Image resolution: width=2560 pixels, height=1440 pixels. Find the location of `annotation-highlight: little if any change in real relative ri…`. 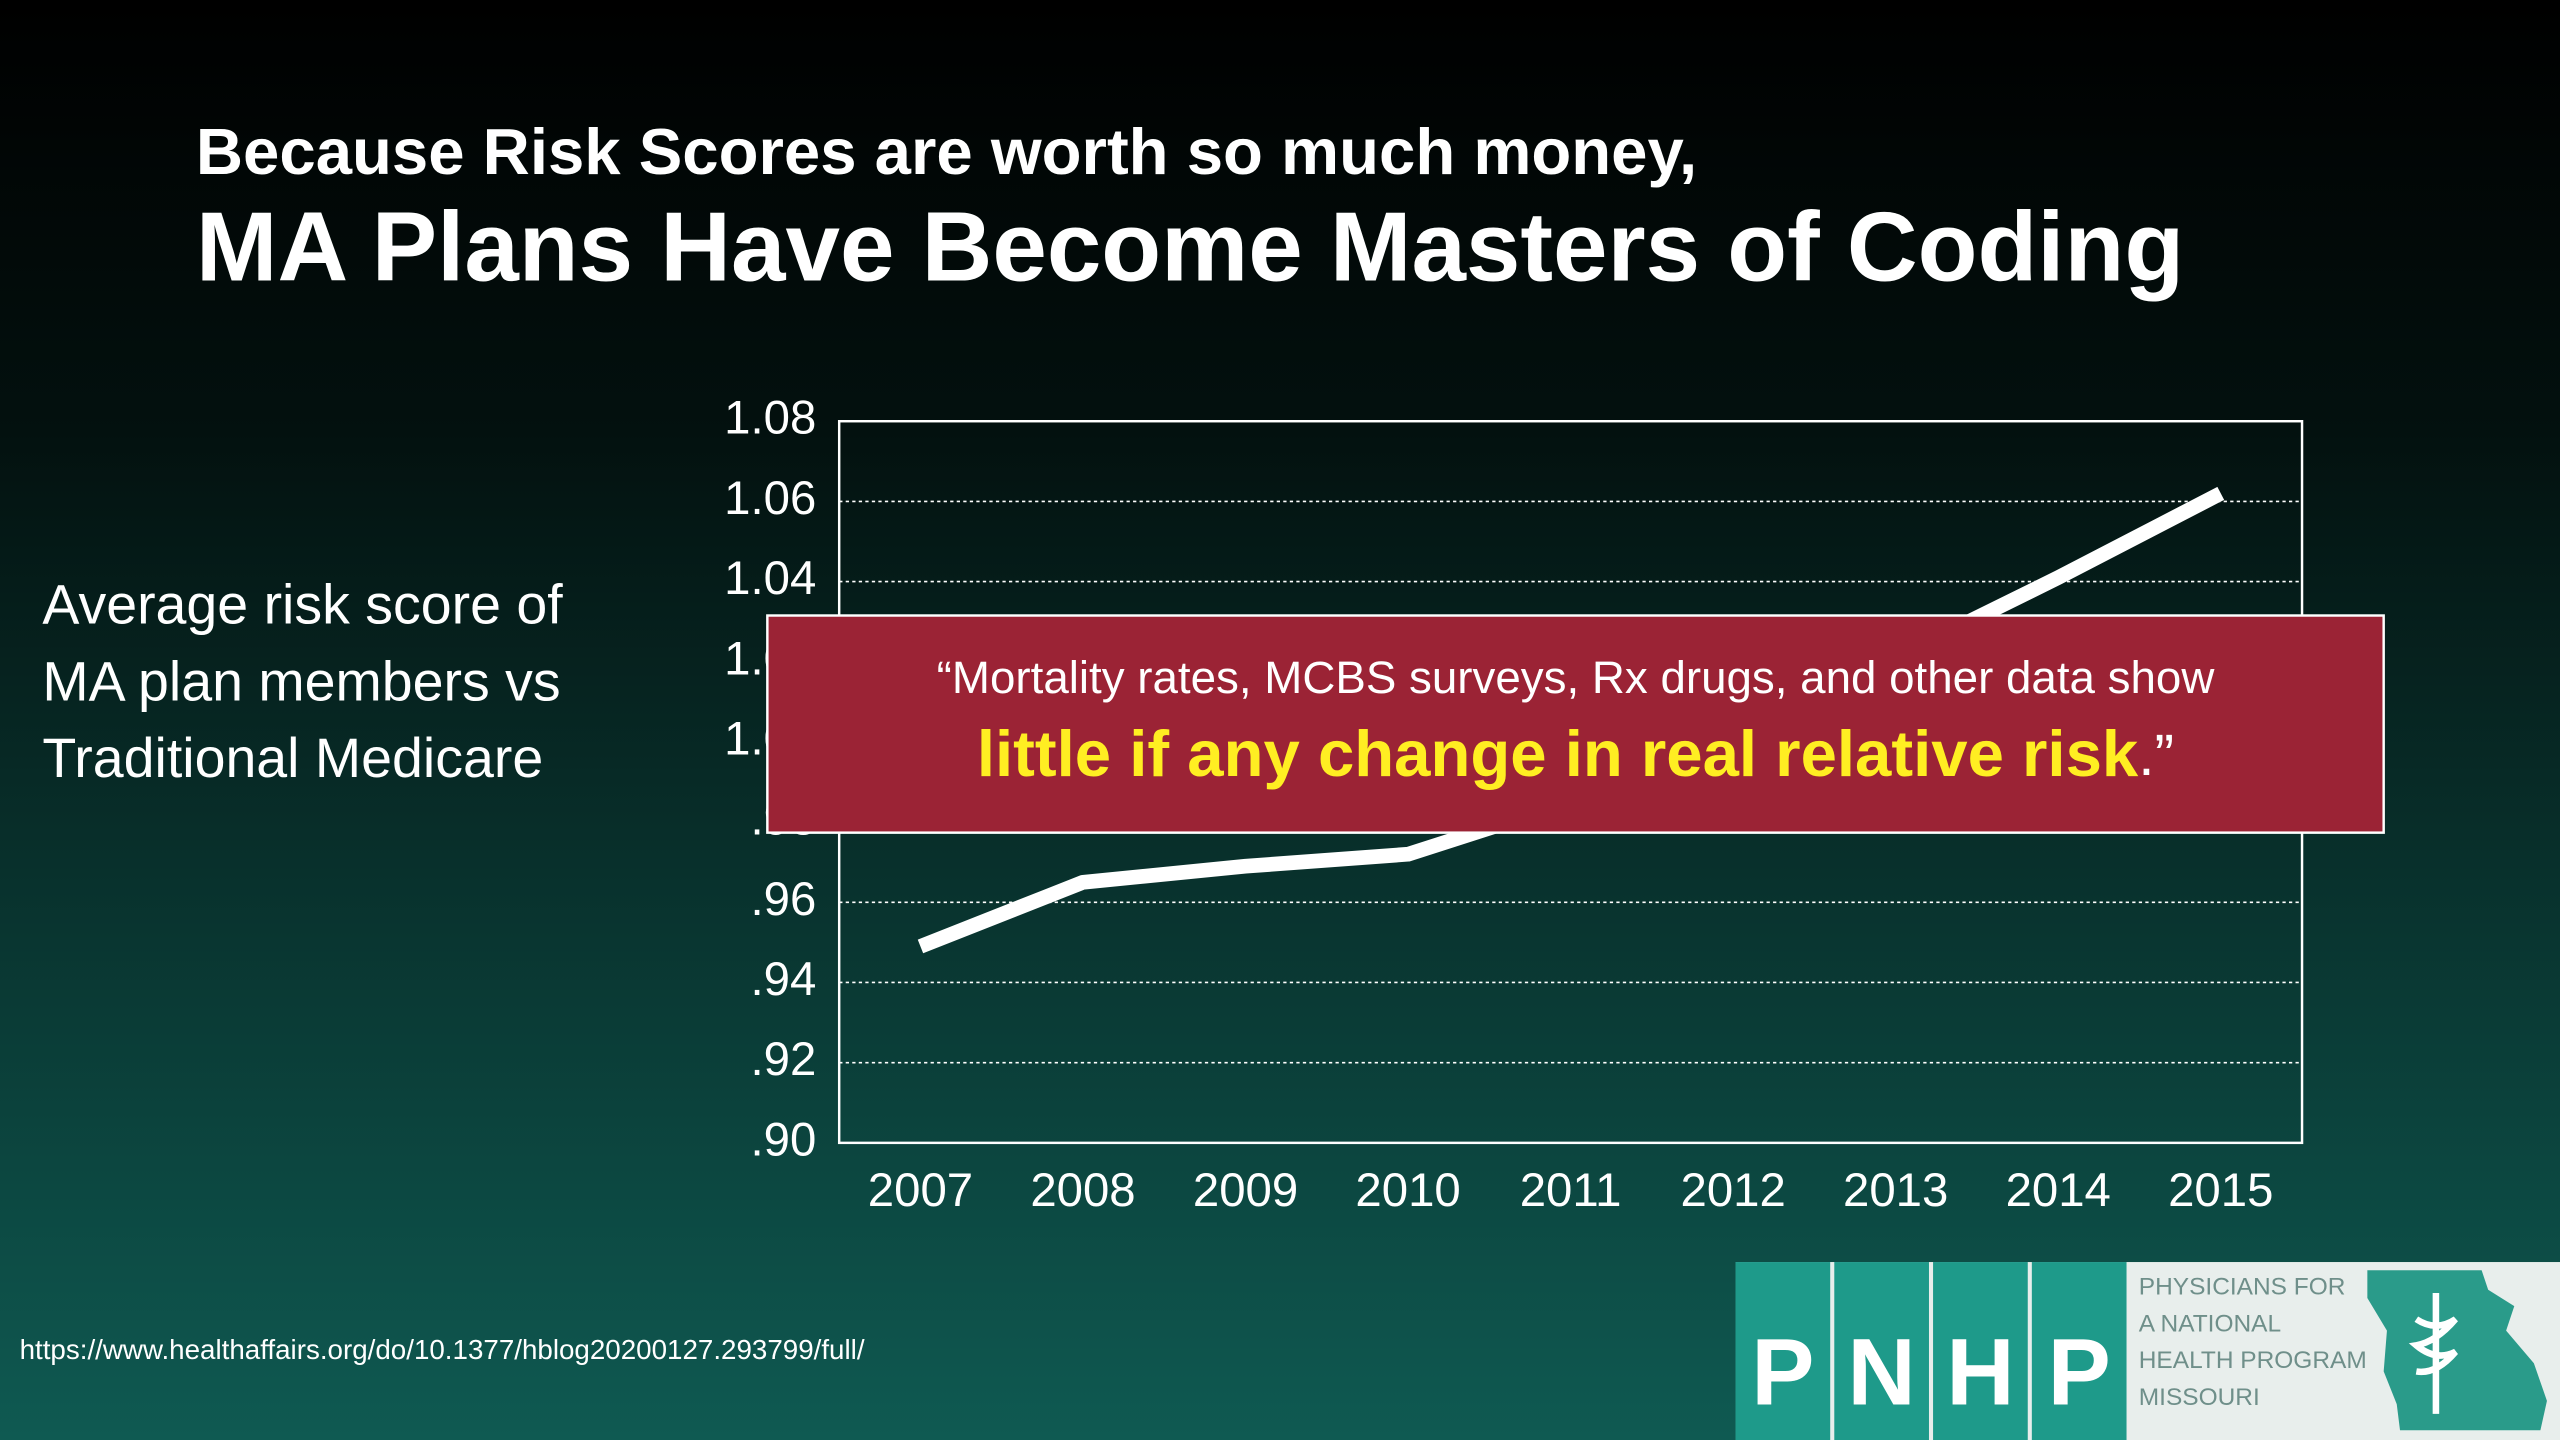

annotation-highlight: little if any change in real relative ri… is located at coordinates (1558, 753).